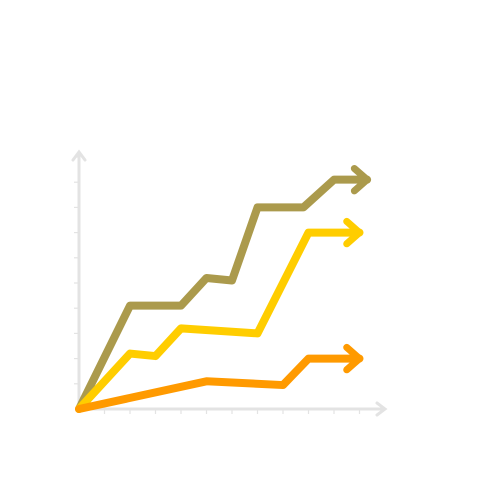  What do you see at coordinates (353, 358) in the screenshot?
I see `series-3-arrowhead` at bounding box center [353, 358].